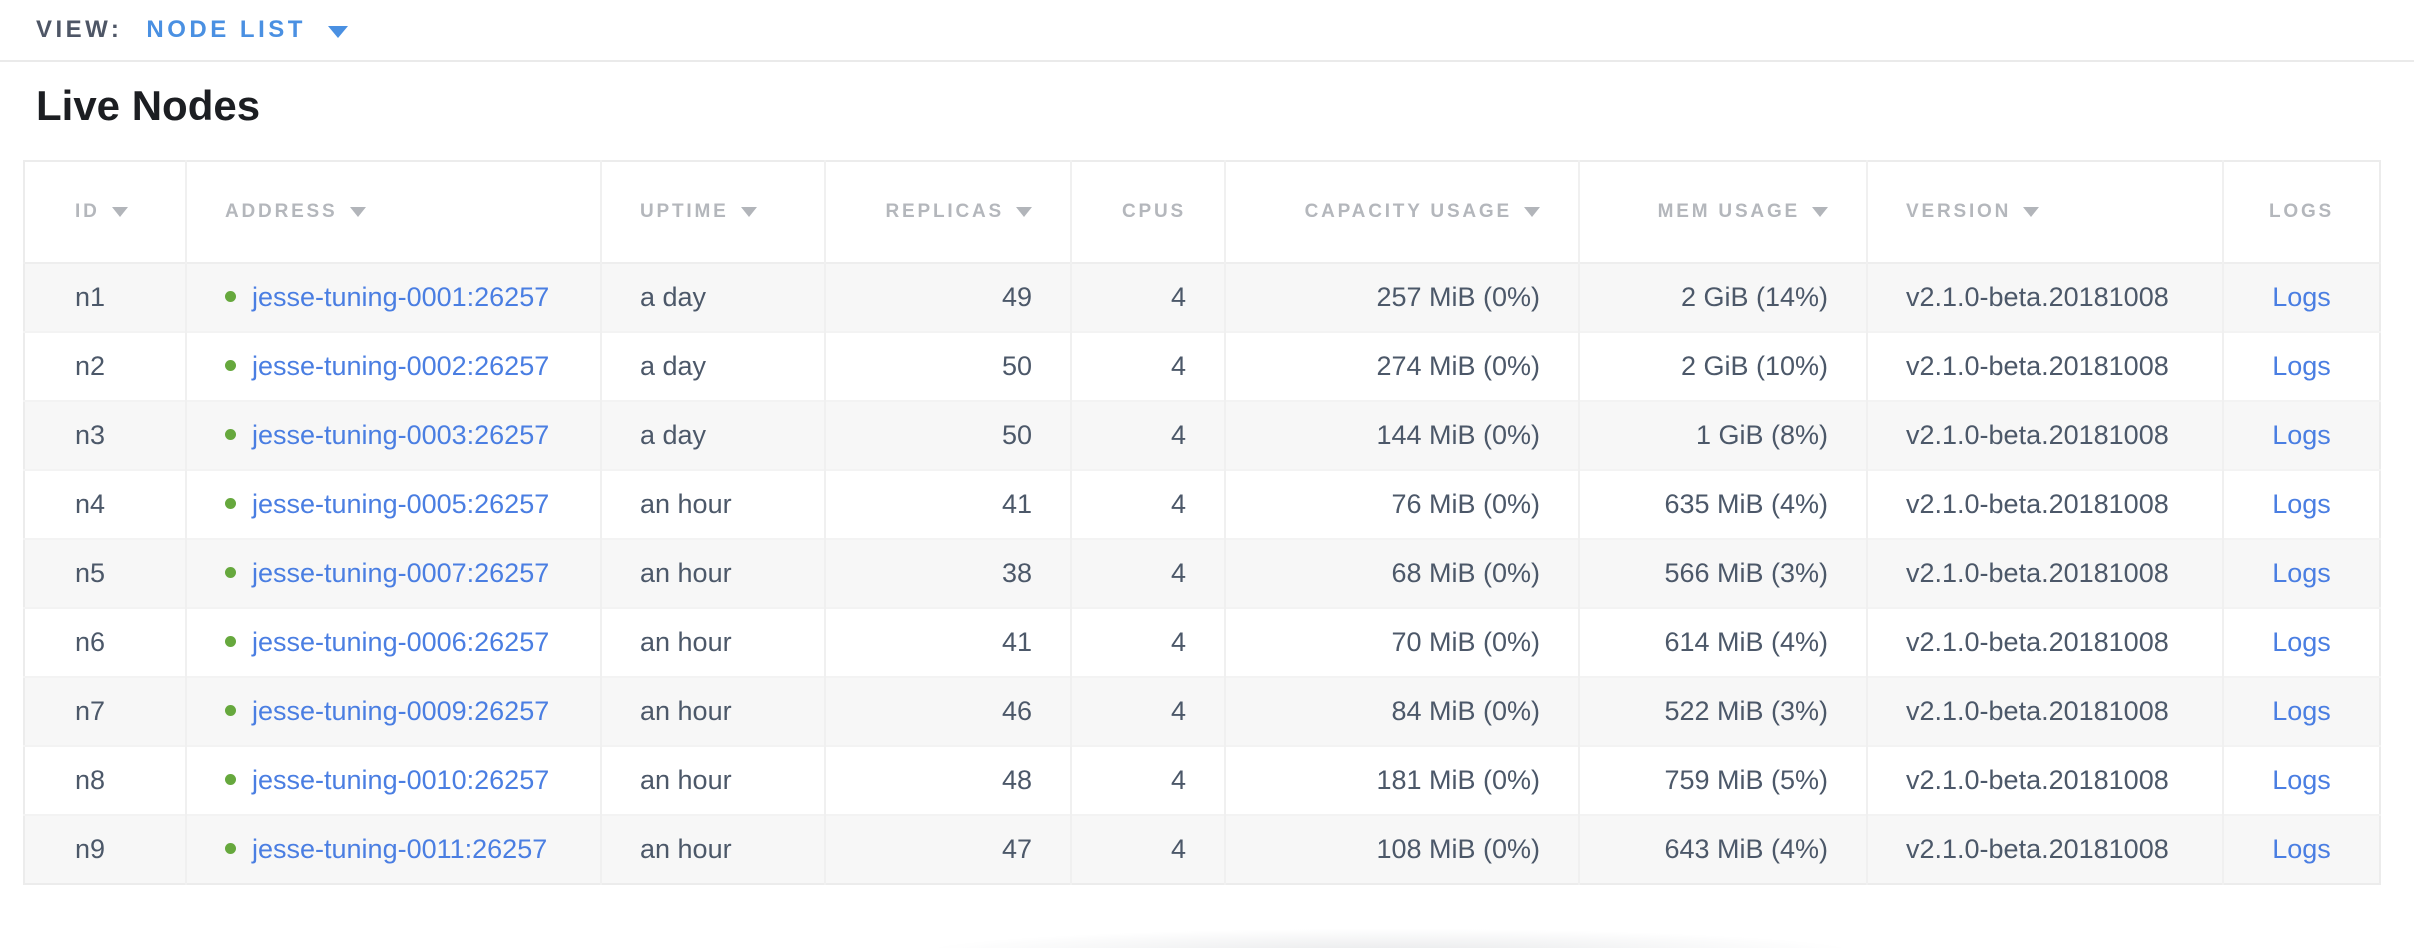 The height and width of the screenshot is (948, 2414). I want to click on cell-address: jesse-tuning-0010:26257, so click(393, 780).